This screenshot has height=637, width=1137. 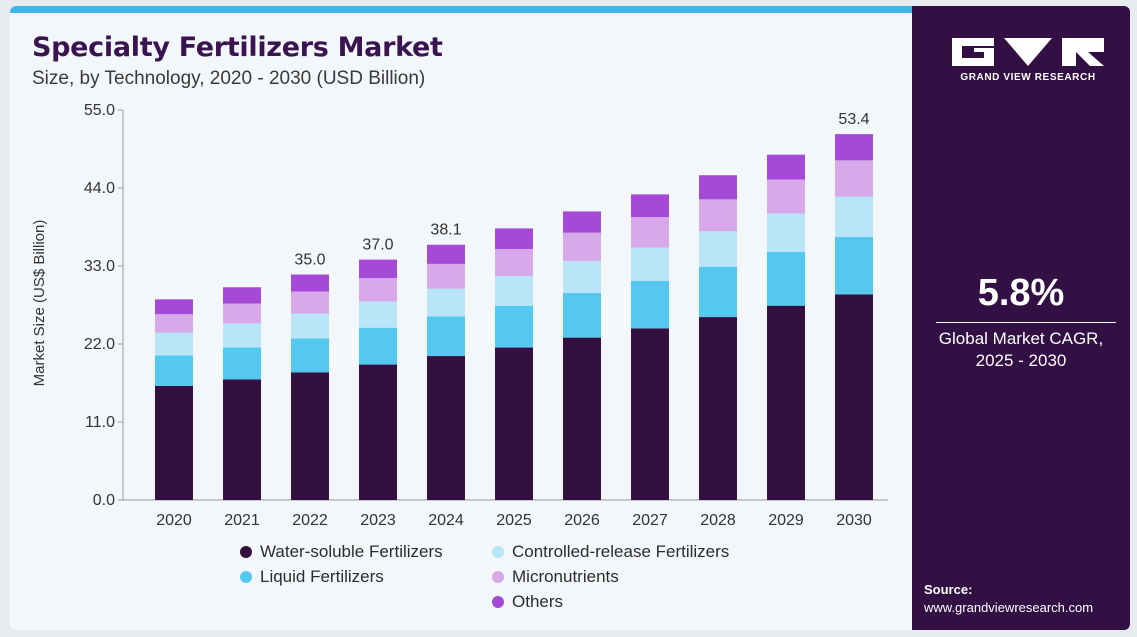 I want to click on y-tick-label: 55.0, so click(x=99, y=110).